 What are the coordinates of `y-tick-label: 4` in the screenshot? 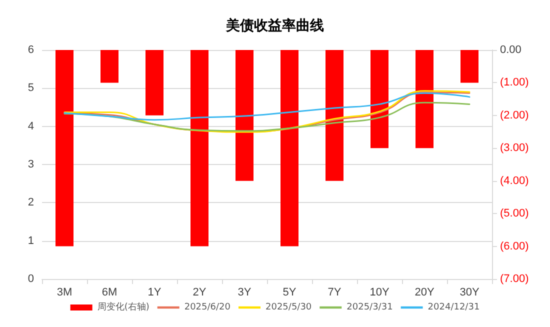 It's located at (31, 126).